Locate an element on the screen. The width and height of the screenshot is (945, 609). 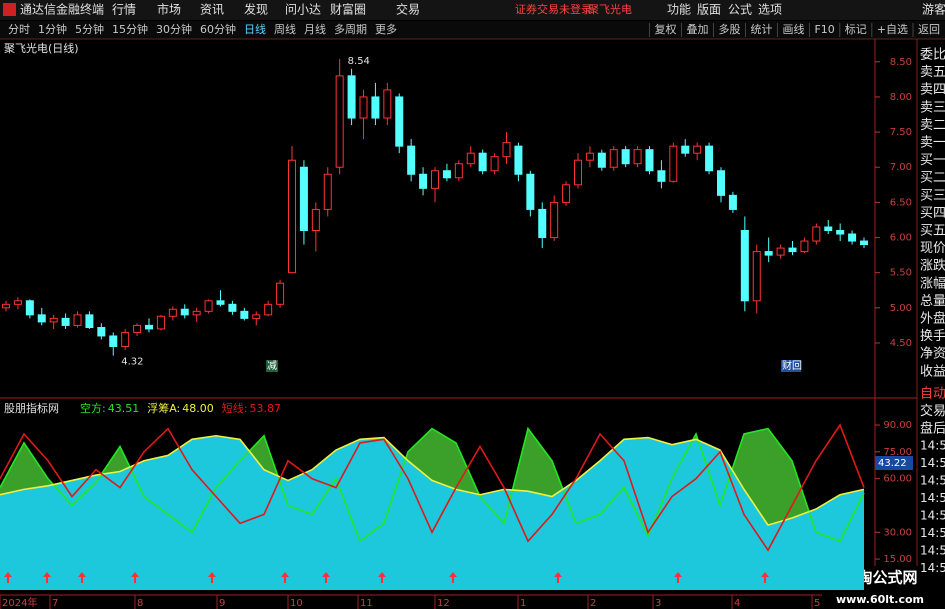
high-label: 8.54 is located at coordinates (359, 61).